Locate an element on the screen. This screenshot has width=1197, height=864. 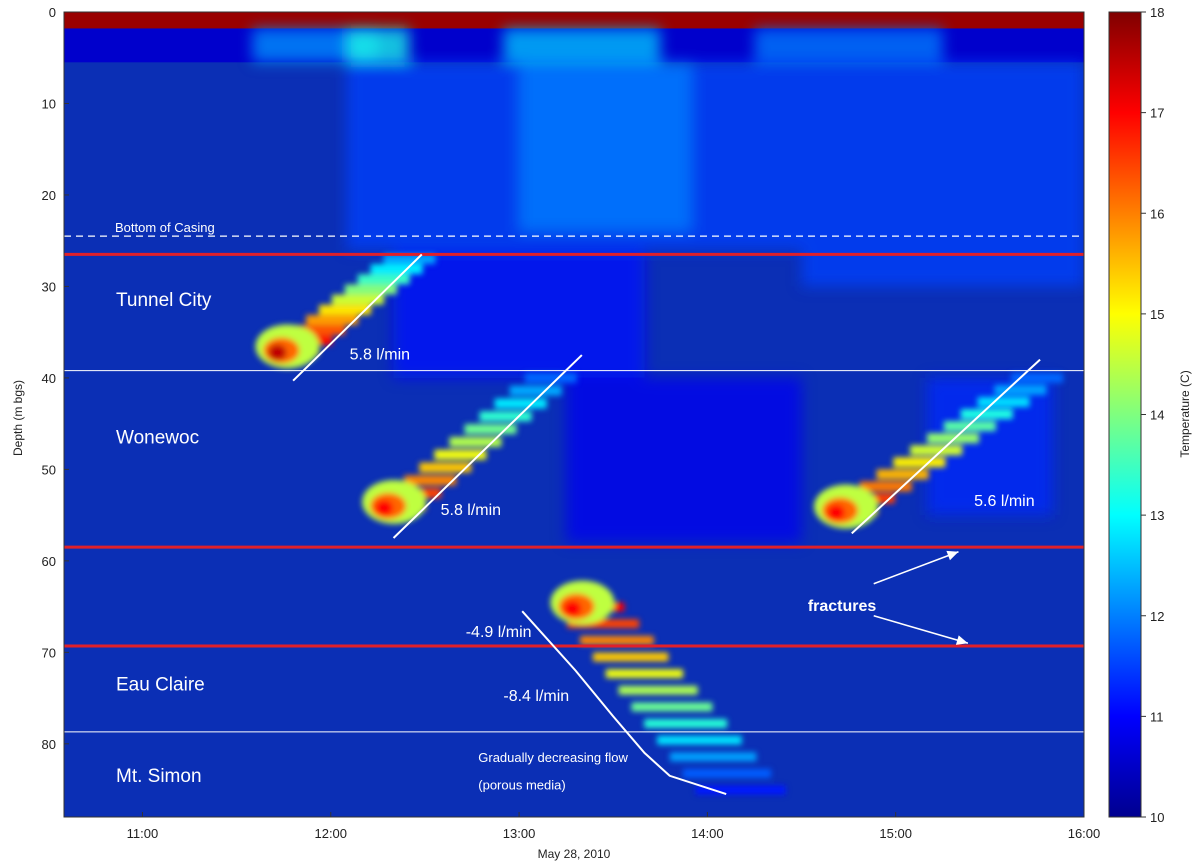
colorbar-gradient is located at coordinates (1125, 414).